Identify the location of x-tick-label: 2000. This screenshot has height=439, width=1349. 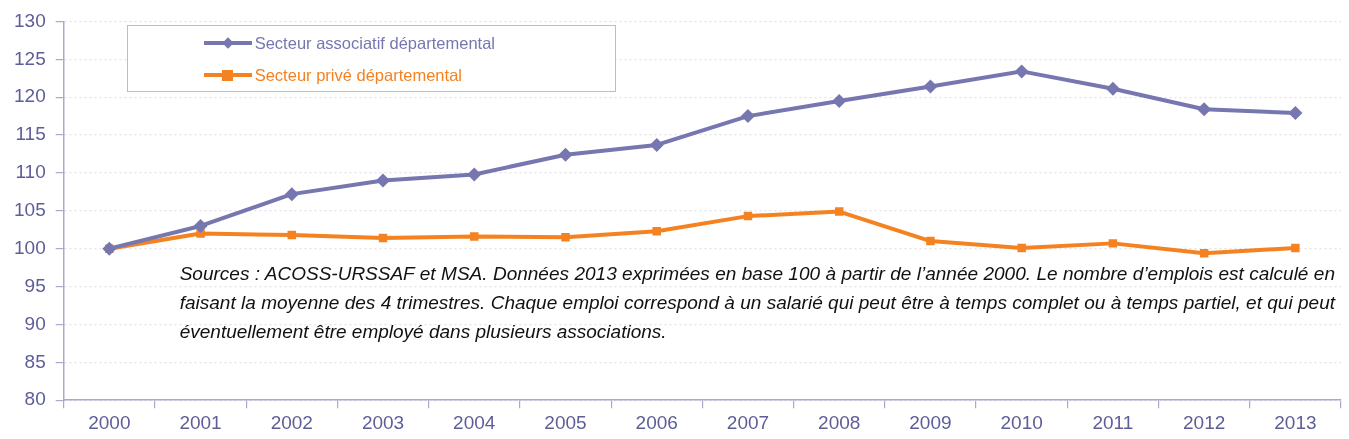
(109, 422).